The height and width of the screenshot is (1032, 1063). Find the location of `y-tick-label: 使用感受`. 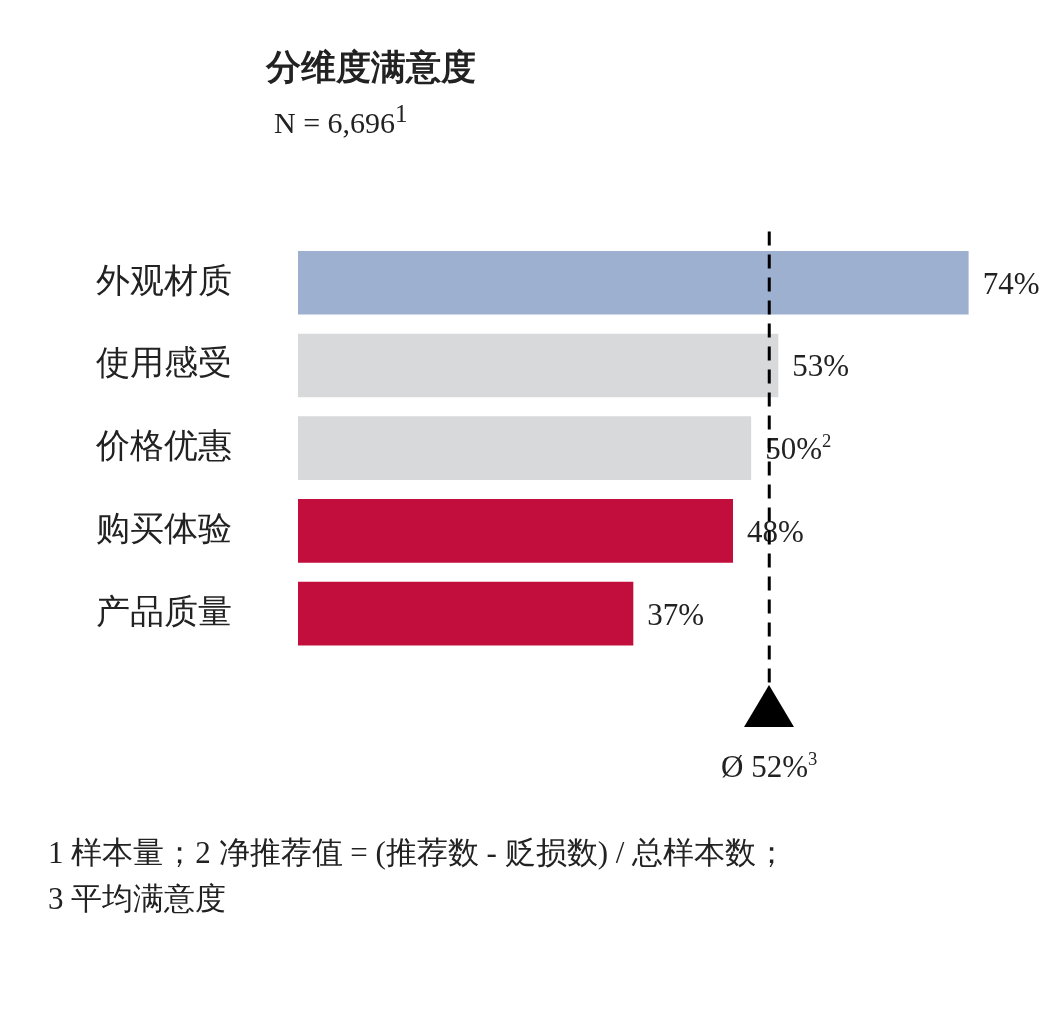

y-tick-label: 使用感受 is located at coordinates (164, 363).